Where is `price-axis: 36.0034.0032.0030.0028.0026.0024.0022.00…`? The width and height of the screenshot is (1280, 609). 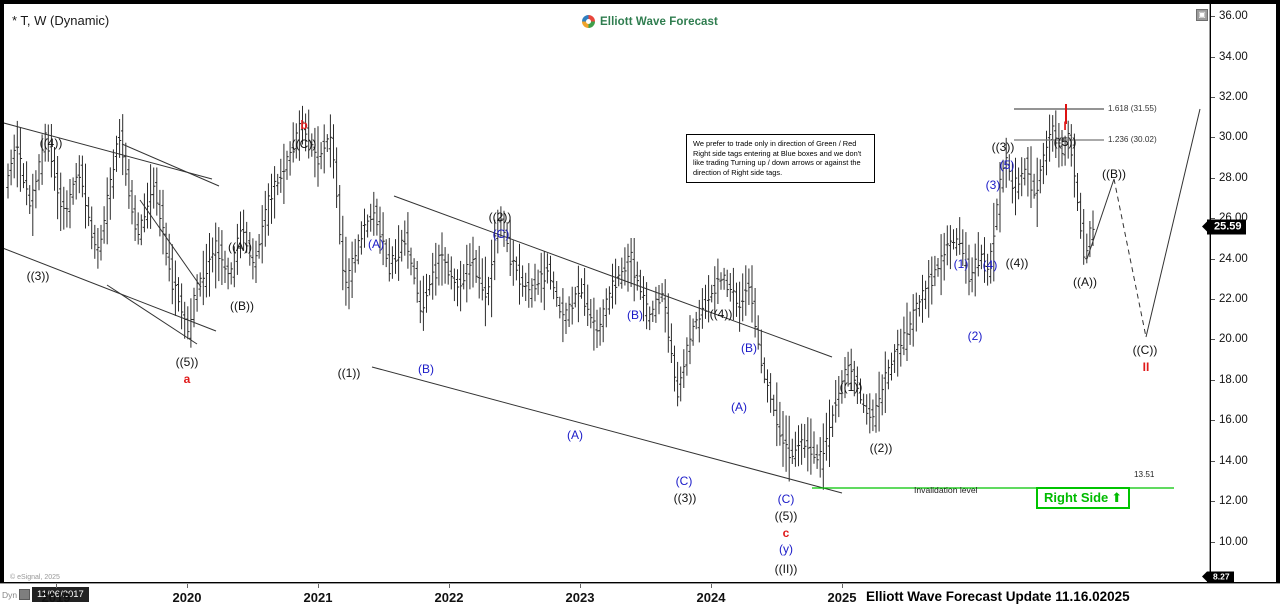
price-axis: 36.0034.0032.0030.0028.0026.0024.0022.00… is located at coordinates (1243, 293).